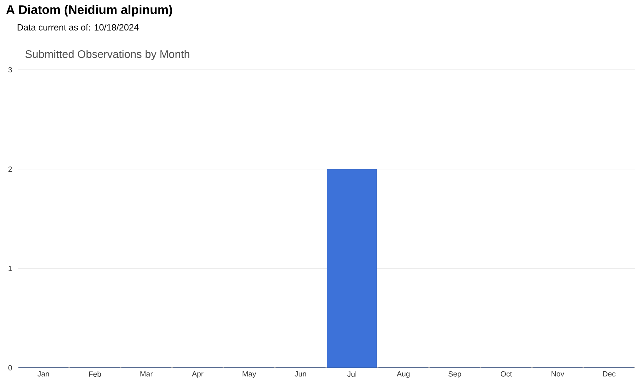 The height and width of the screenshot is (390, 640). What do you see at coordinates (108, 55) in the screenshot?
I see `text: Submitted Observations by Month` at bounding box center [108, 55].